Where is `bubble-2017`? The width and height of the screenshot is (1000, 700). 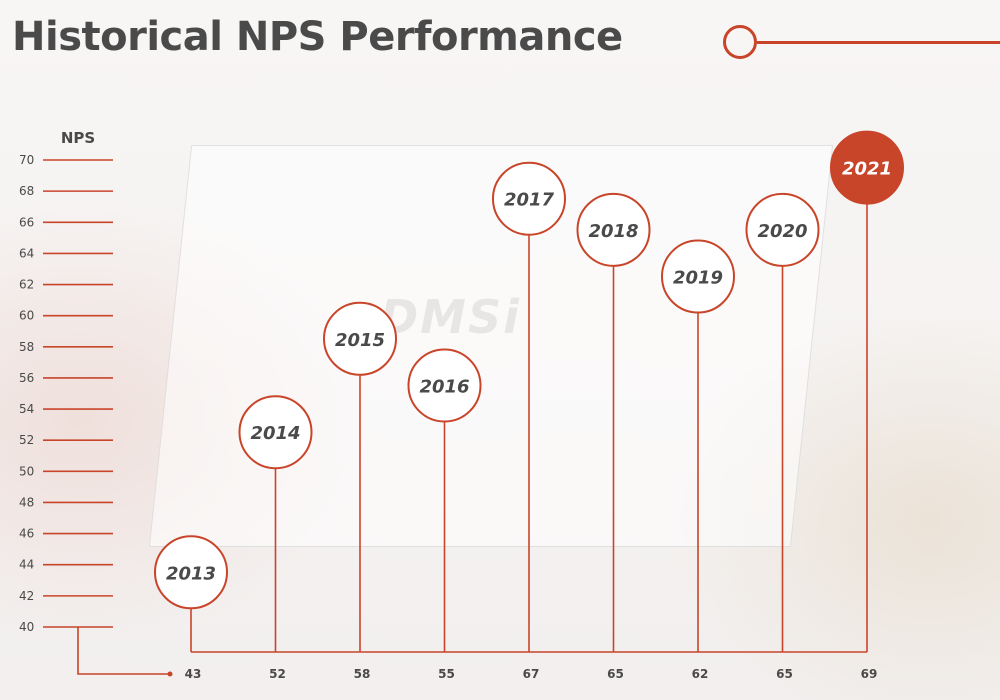
bubble-2017 is located at coordinates (529, 198).